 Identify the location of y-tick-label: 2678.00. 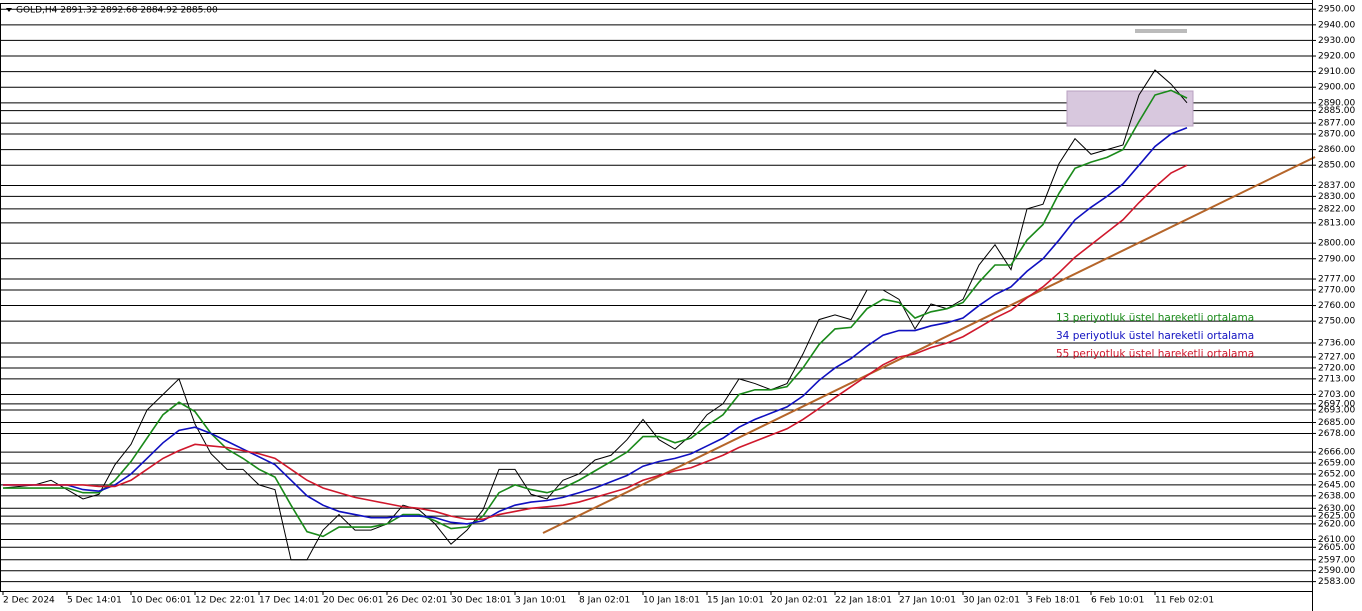
(1336, 434).